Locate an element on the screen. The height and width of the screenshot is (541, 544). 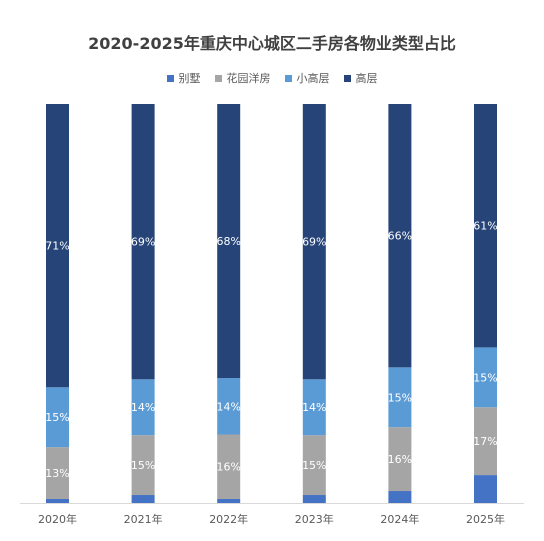
data-label-high-rise: 66% is located at coordinates (400, 236).